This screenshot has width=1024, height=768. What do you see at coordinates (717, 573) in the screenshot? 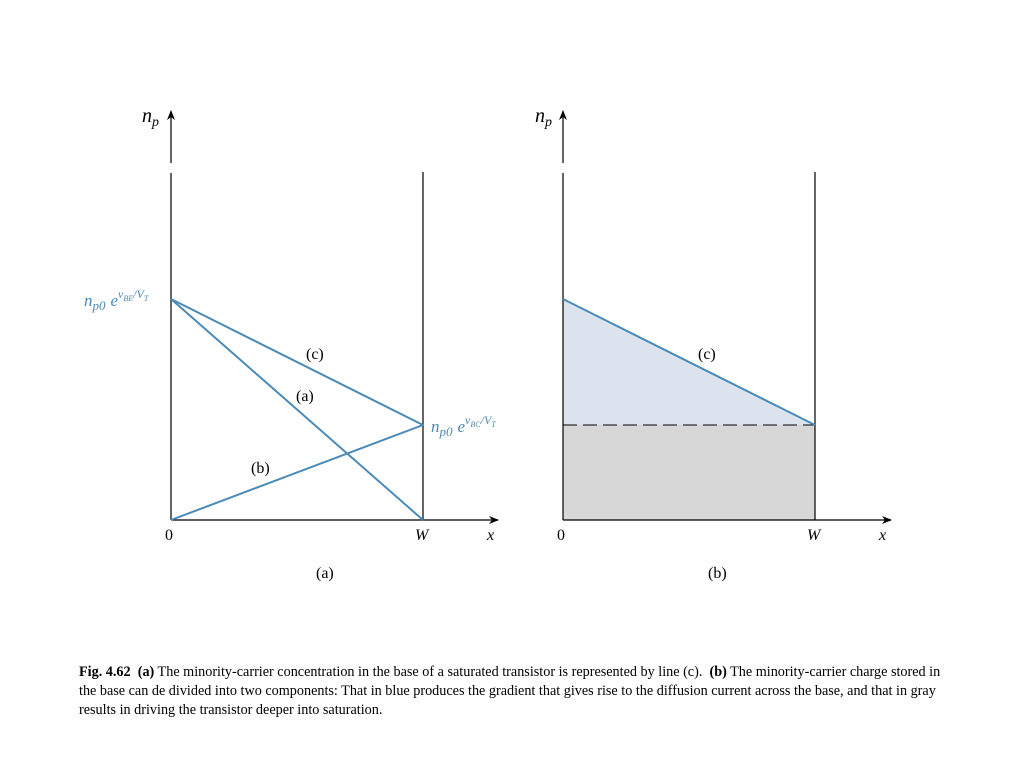
I see `panel-b-label: (b)` at bounding box center [717, 573].